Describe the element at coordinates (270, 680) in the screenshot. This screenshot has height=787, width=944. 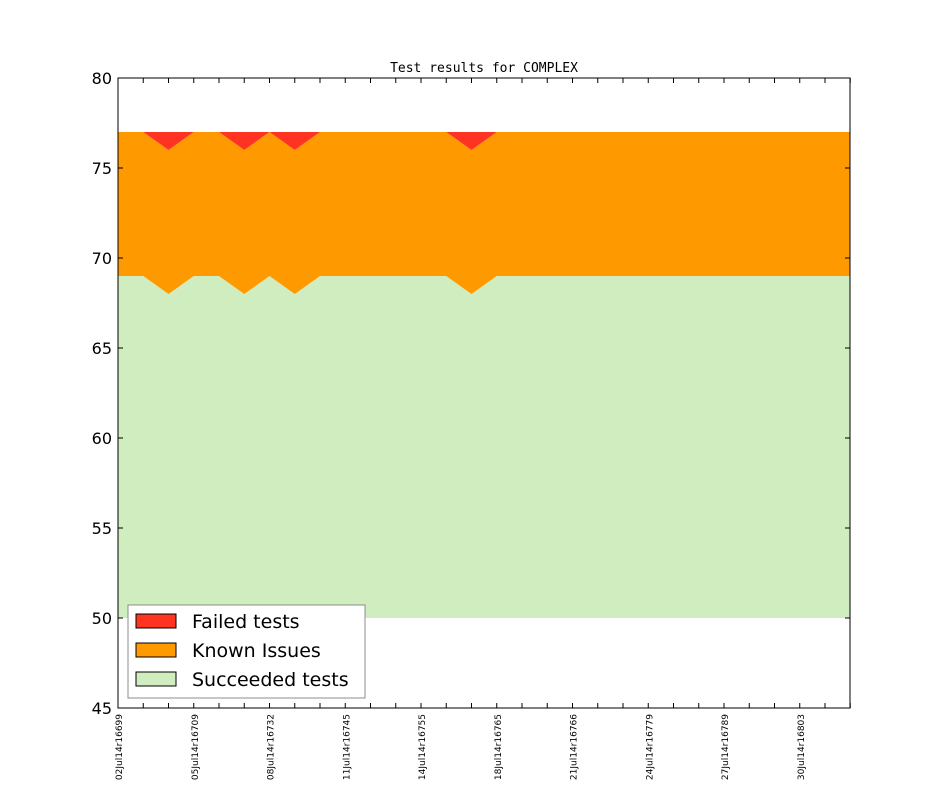
I see `legend-label: Succeeded tests` at that location.